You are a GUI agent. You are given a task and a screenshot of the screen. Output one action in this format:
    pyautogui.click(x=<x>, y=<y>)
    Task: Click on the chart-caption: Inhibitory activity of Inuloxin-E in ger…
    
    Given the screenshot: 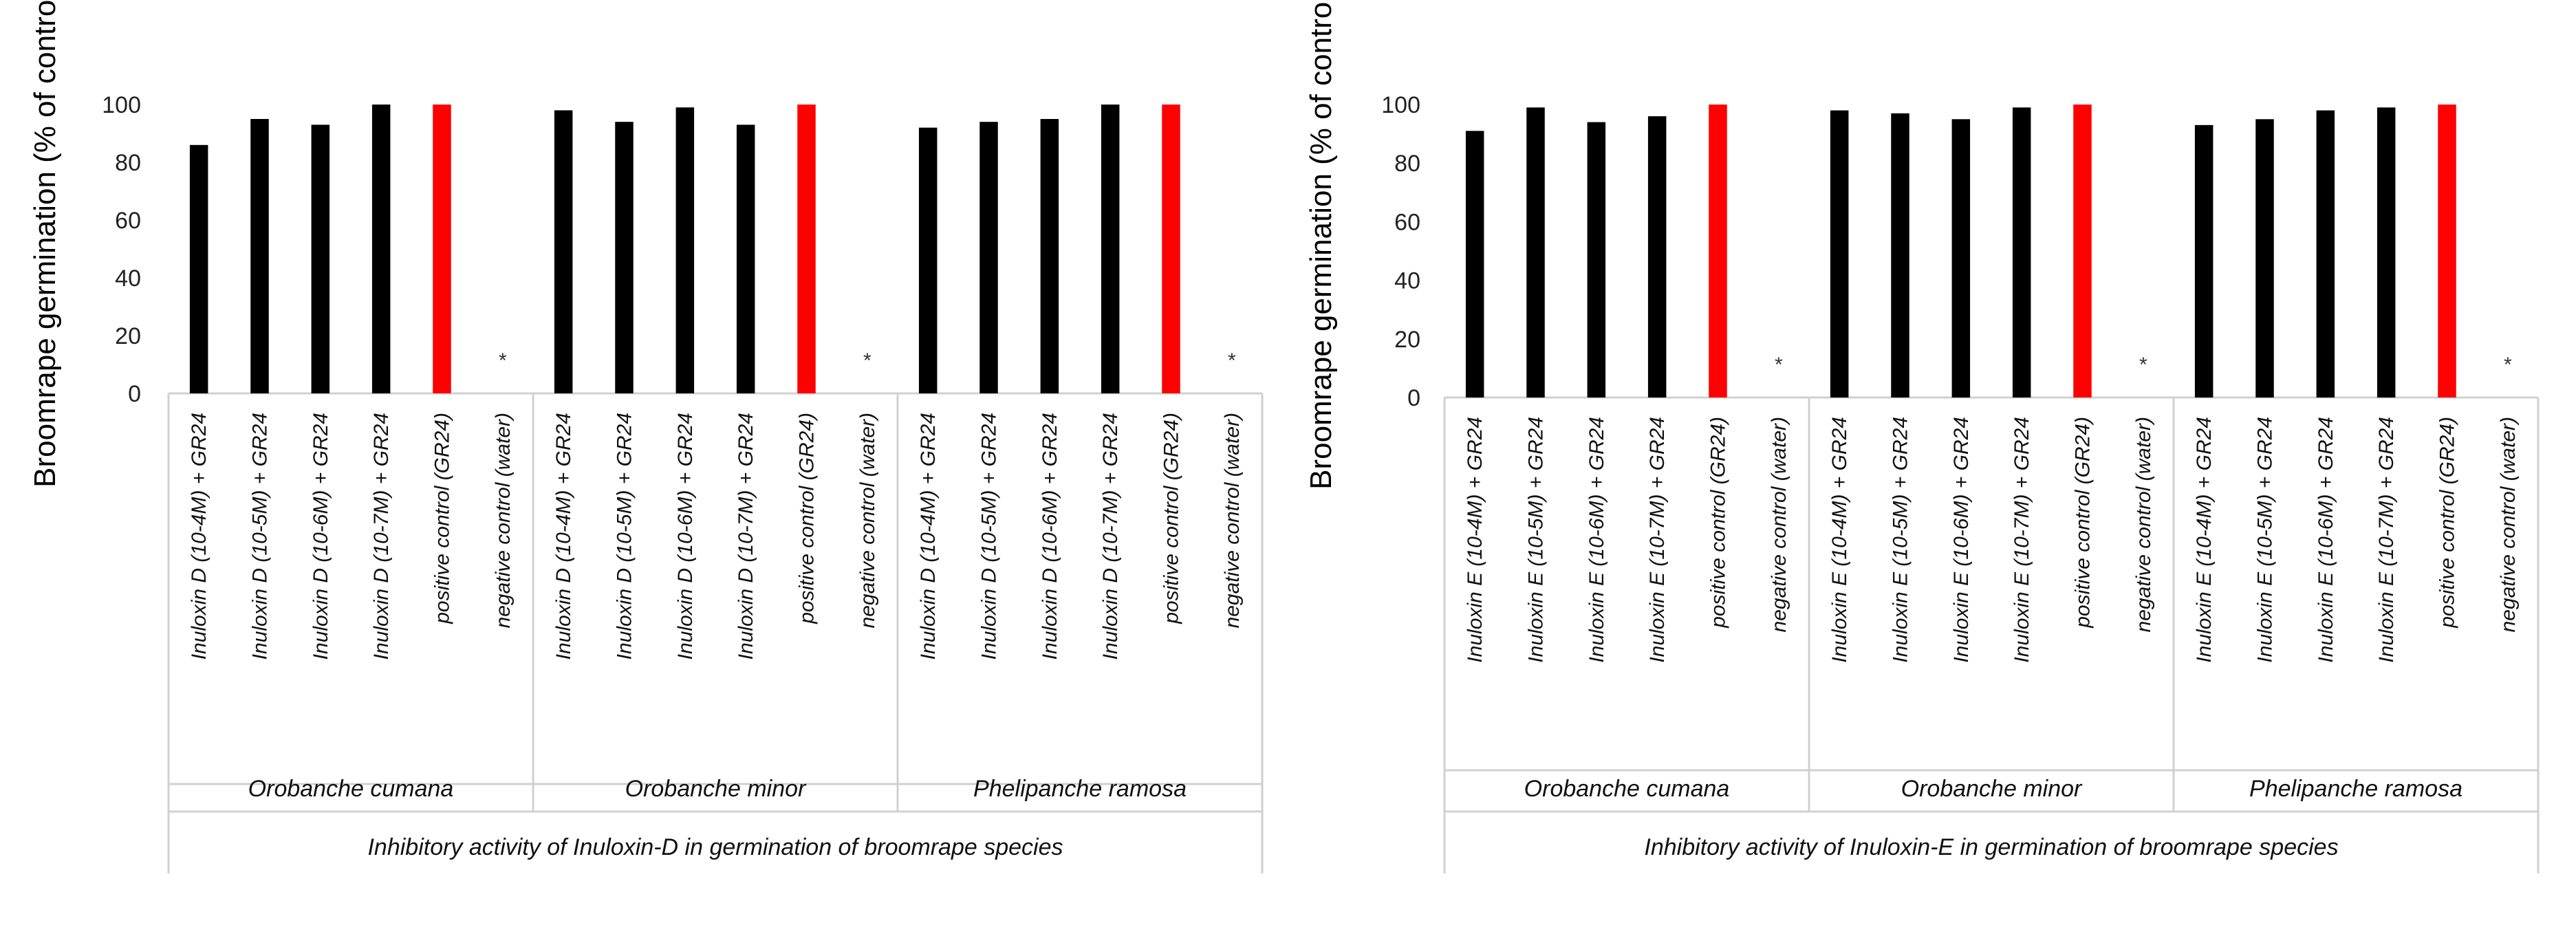 What is the action you would take?
    pyautogui.click(x=1991, y=847)
    